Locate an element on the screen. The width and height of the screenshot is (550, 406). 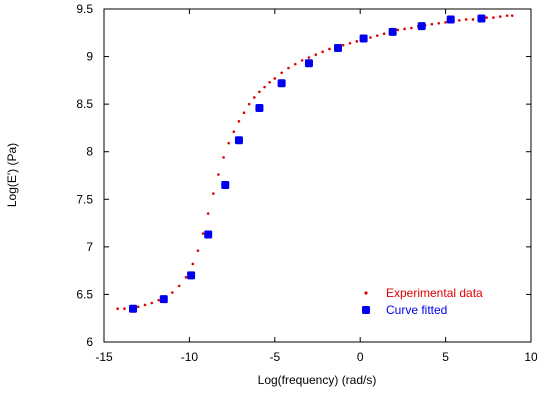
y-tick-label: 6.5 is located at coordinates (84, 294).